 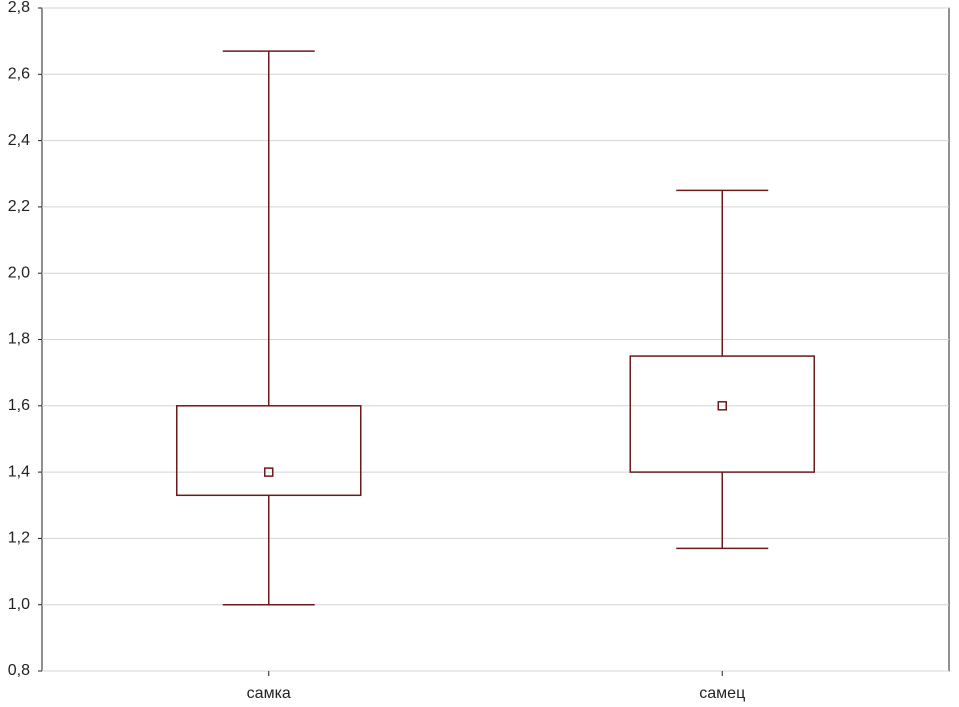 What do you see at coordinates (722, 693) in the screenshot?
I see `x-tick-label: самец` at bounding box center [722, 693].